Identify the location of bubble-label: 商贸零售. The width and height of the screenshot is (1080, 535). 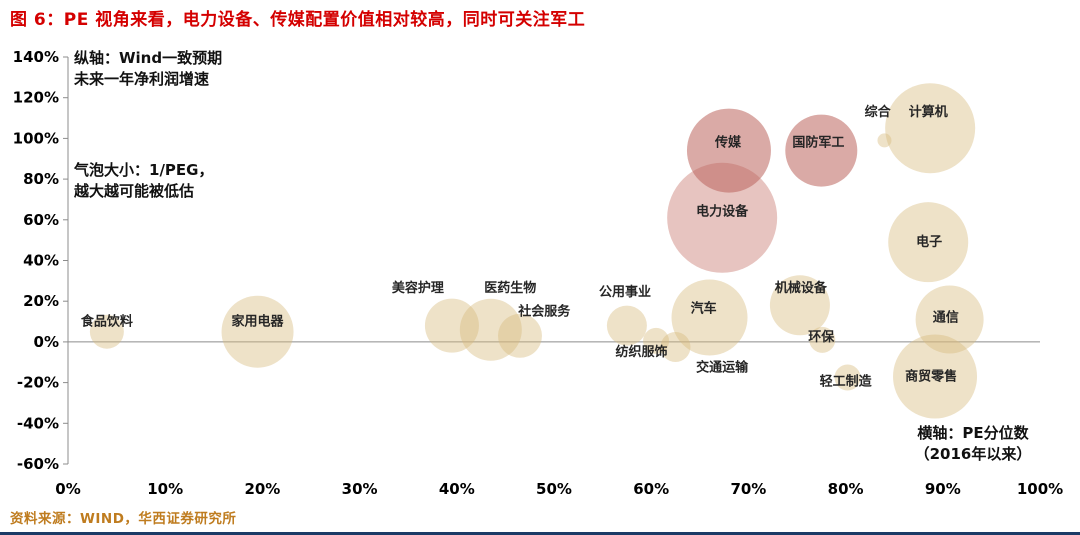
(931, 376).